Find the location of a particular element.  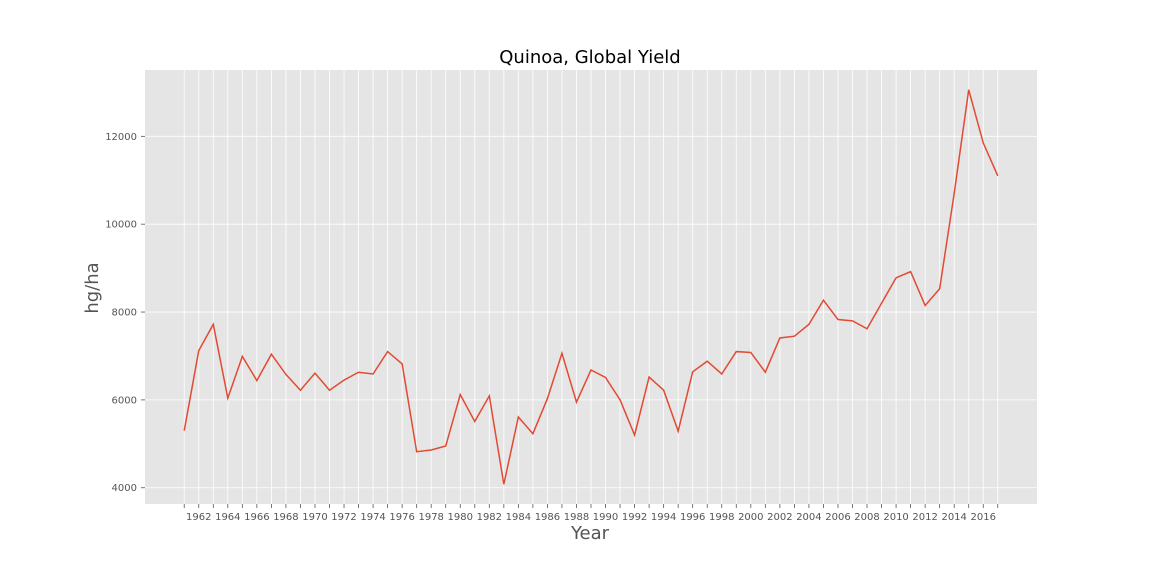

x-tick-label: 1964 is located at coordinates (227, 517).